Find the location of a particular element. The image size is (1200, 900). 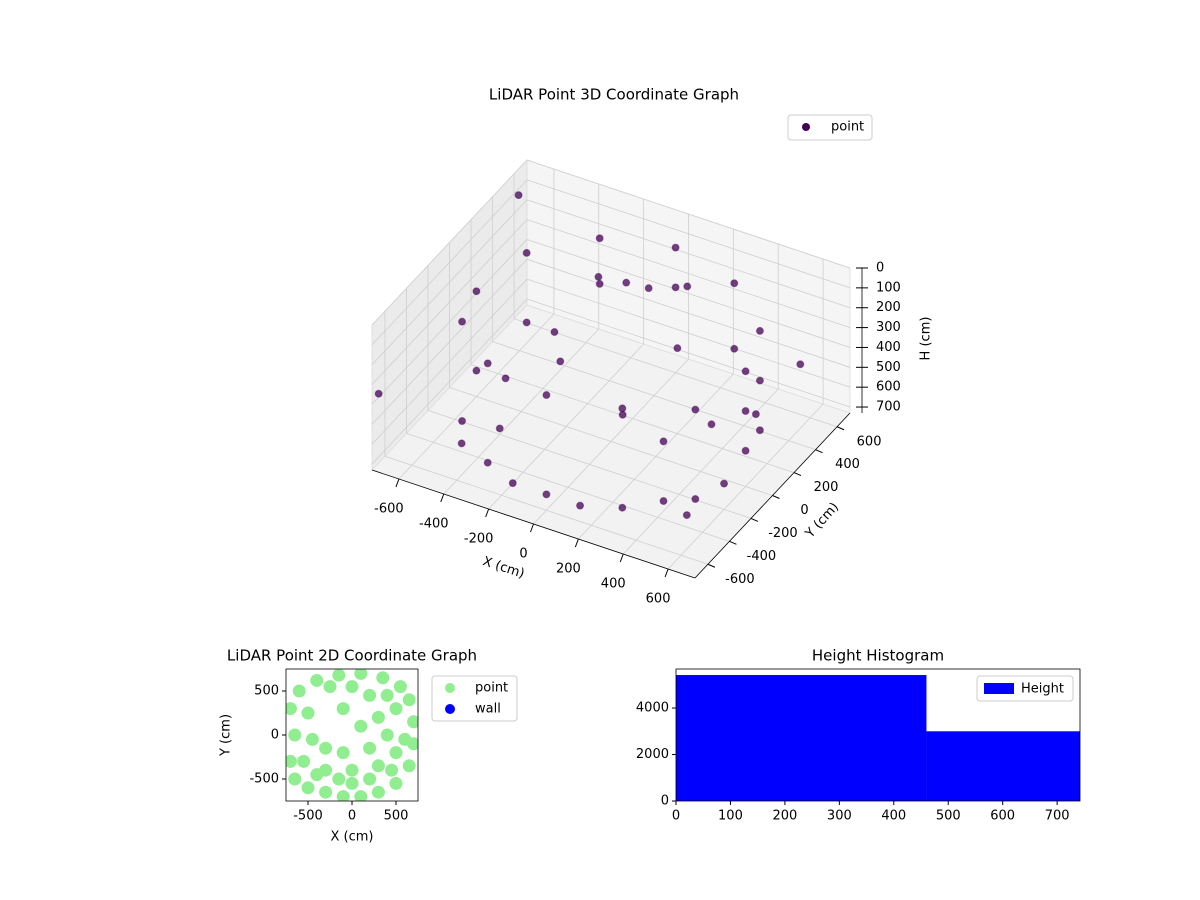

z-tick-label: 400 is located at coordinates (888, 347).